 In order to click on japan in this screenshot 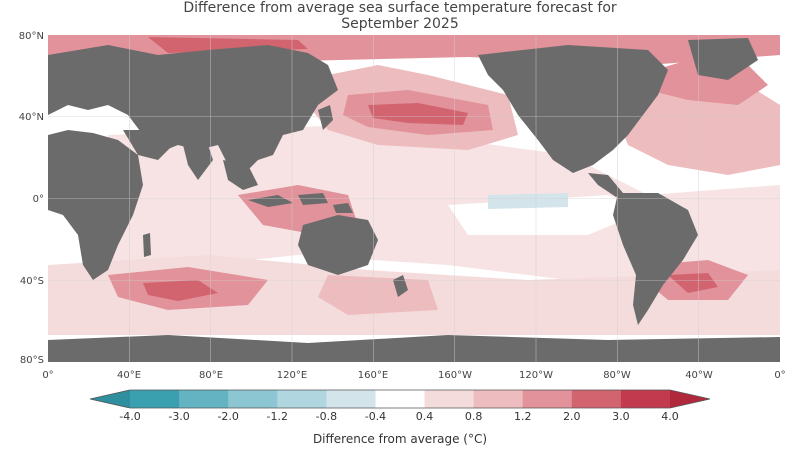, I will do `click(325, 117)`.